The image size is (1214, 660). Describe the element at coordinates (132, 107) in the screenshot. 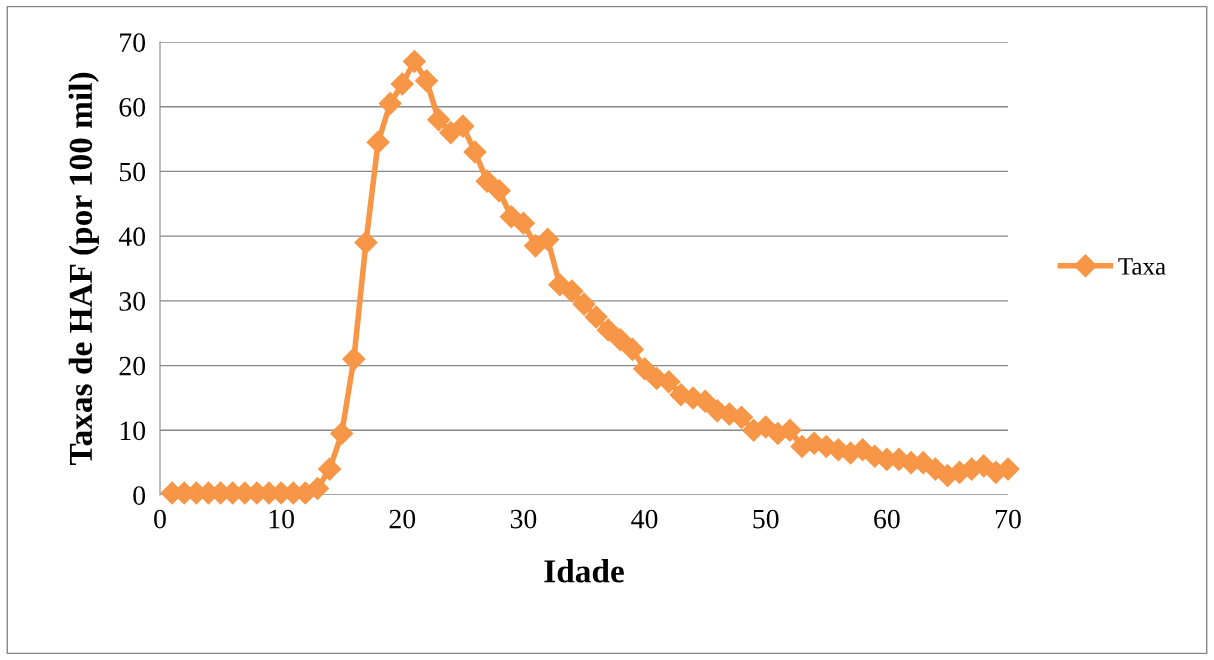

I see `y-tick-label: 60` at that location.